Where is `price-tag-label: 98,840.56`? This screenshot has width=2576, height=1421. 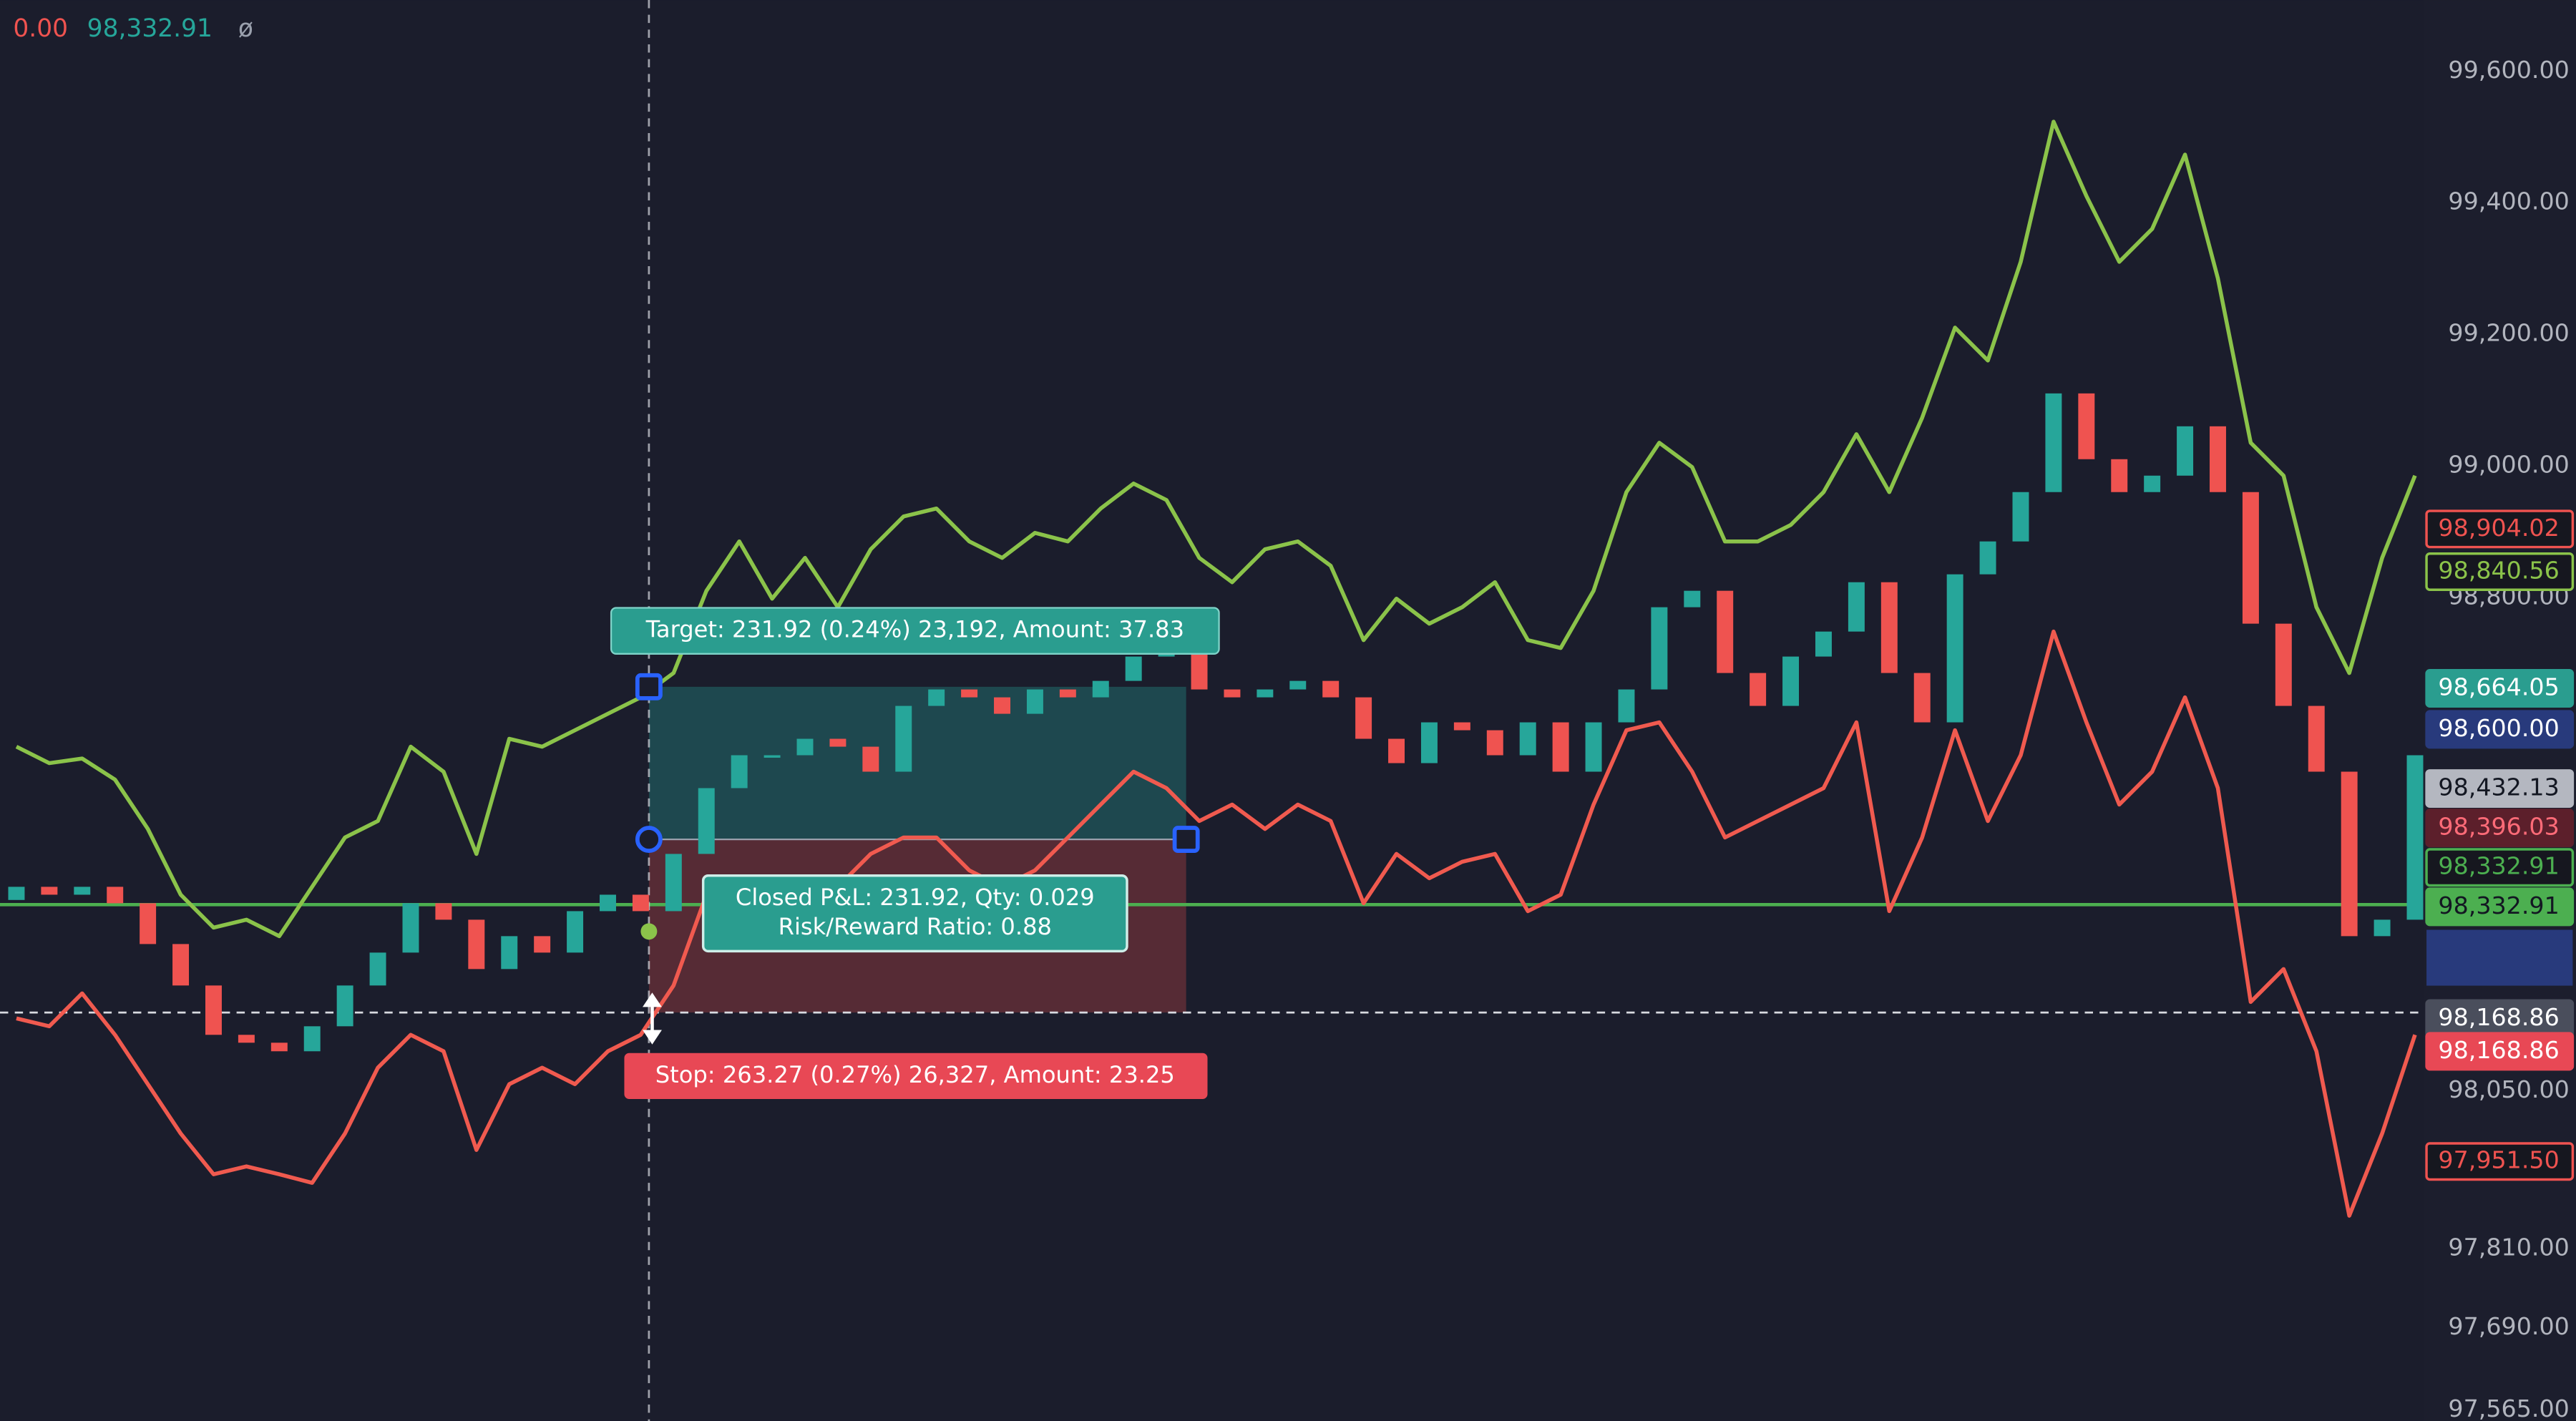 price-tag-label: 98,840.56 is located at coordinates (2498, 570).